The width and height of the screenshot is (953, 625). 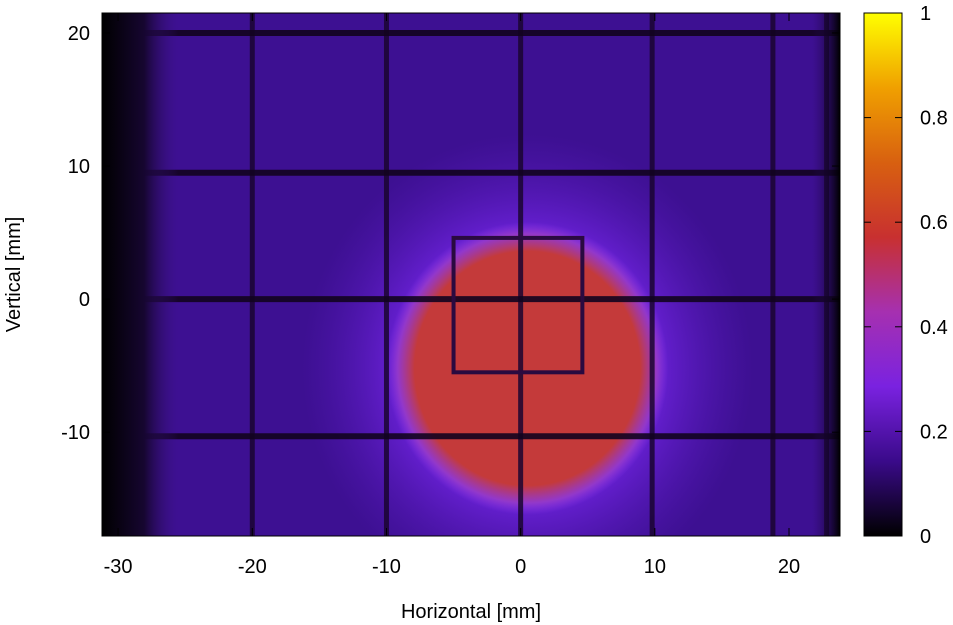 I want to click on x-axis-label: Horizontal [mm], so click(x=471, y=612).